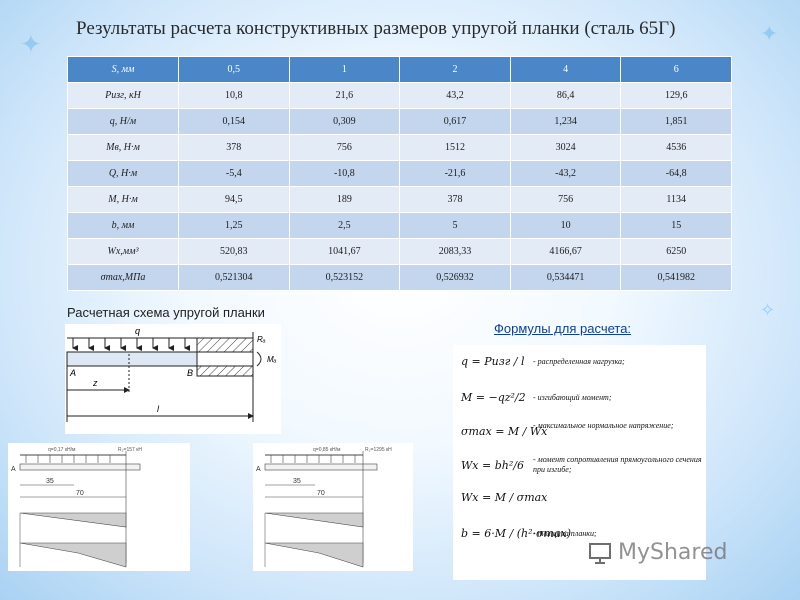  Describe the element at coordinates (504, 431) in the screenshot. I see `formula-sigma: σmax = M / Wx` at that location.